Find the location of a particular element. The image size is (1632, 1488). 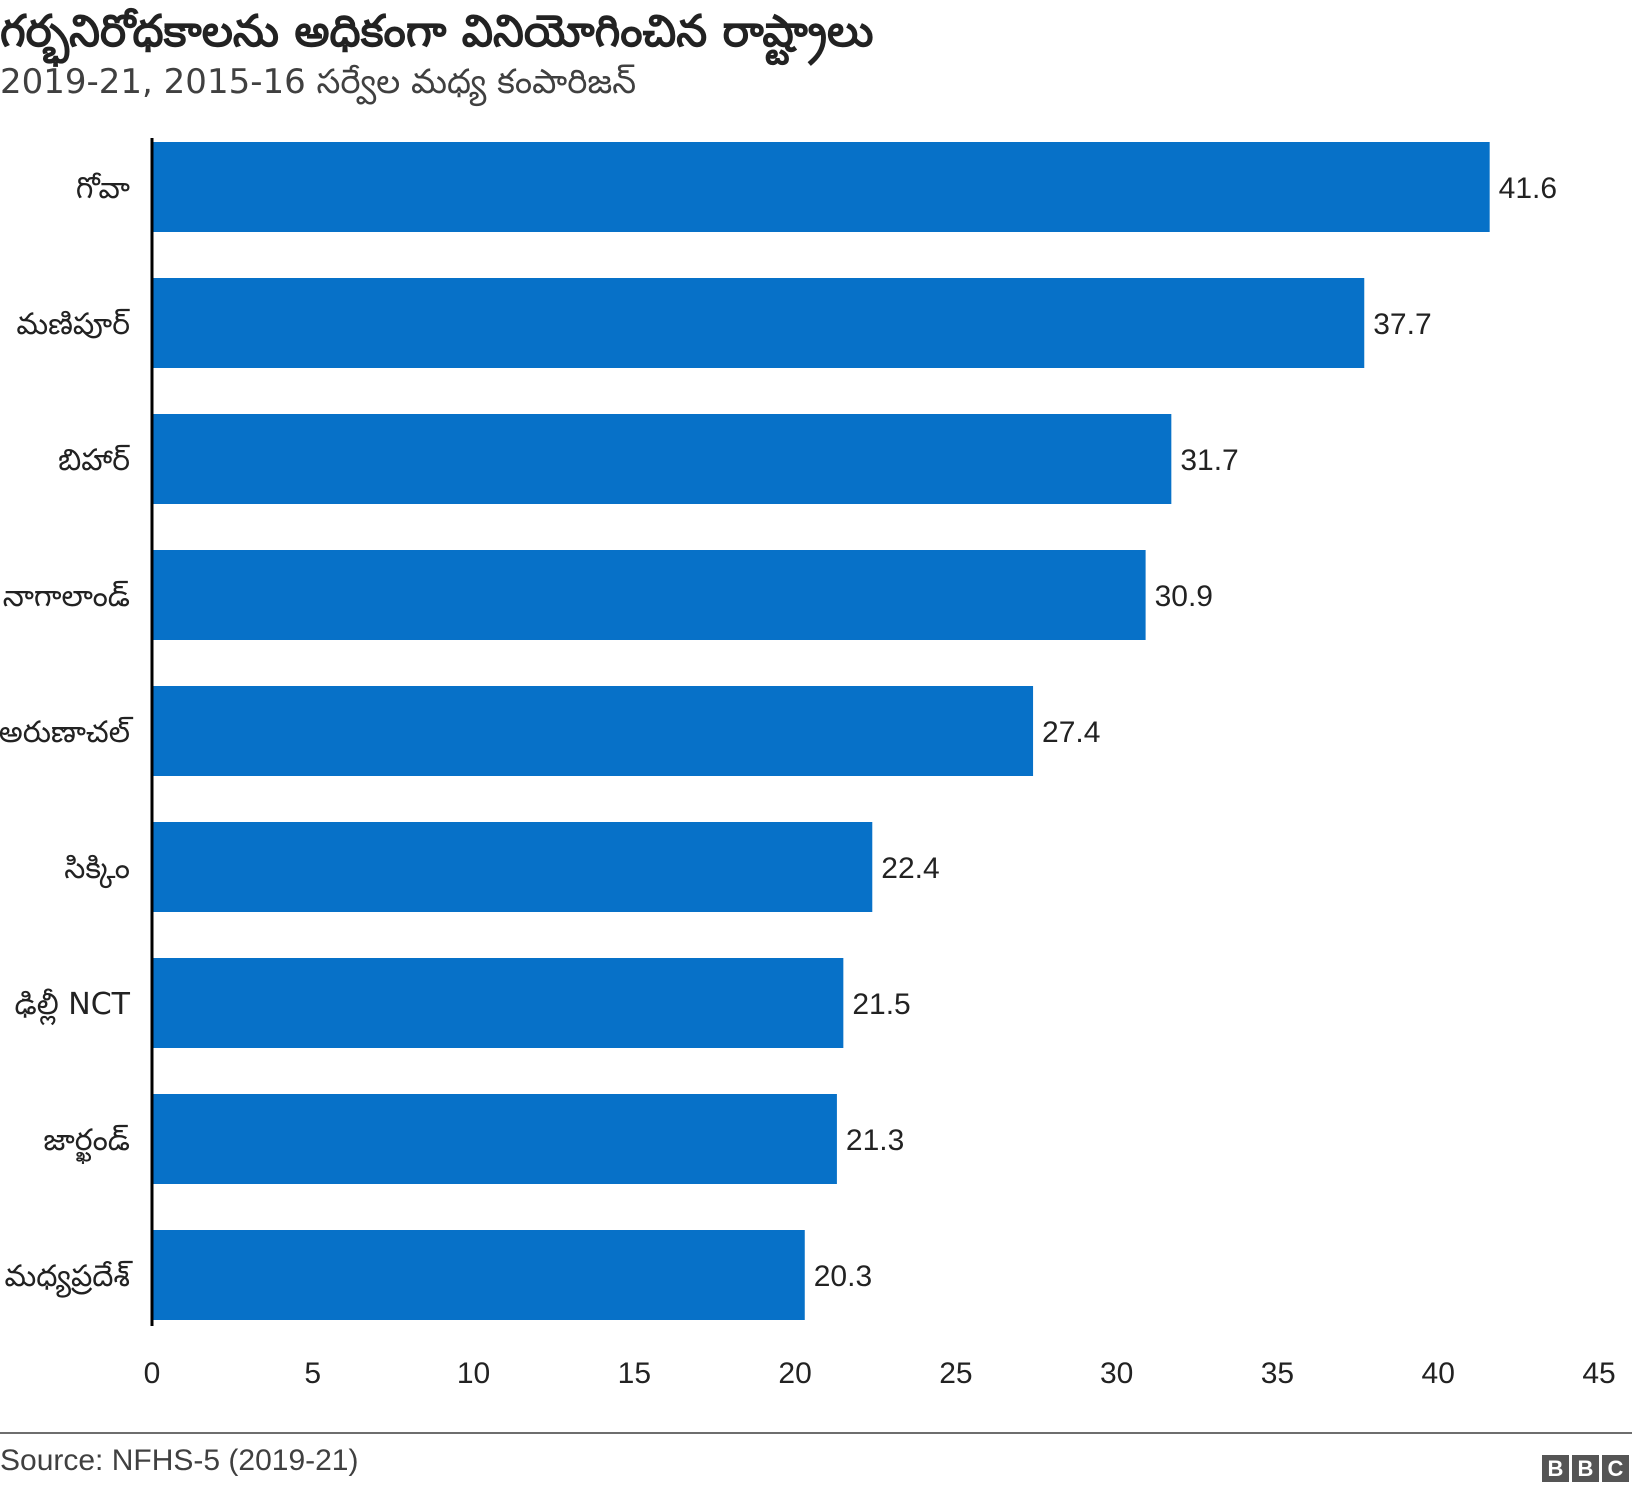

category-label: సిక్కిం is located at coordinates (97, 870).